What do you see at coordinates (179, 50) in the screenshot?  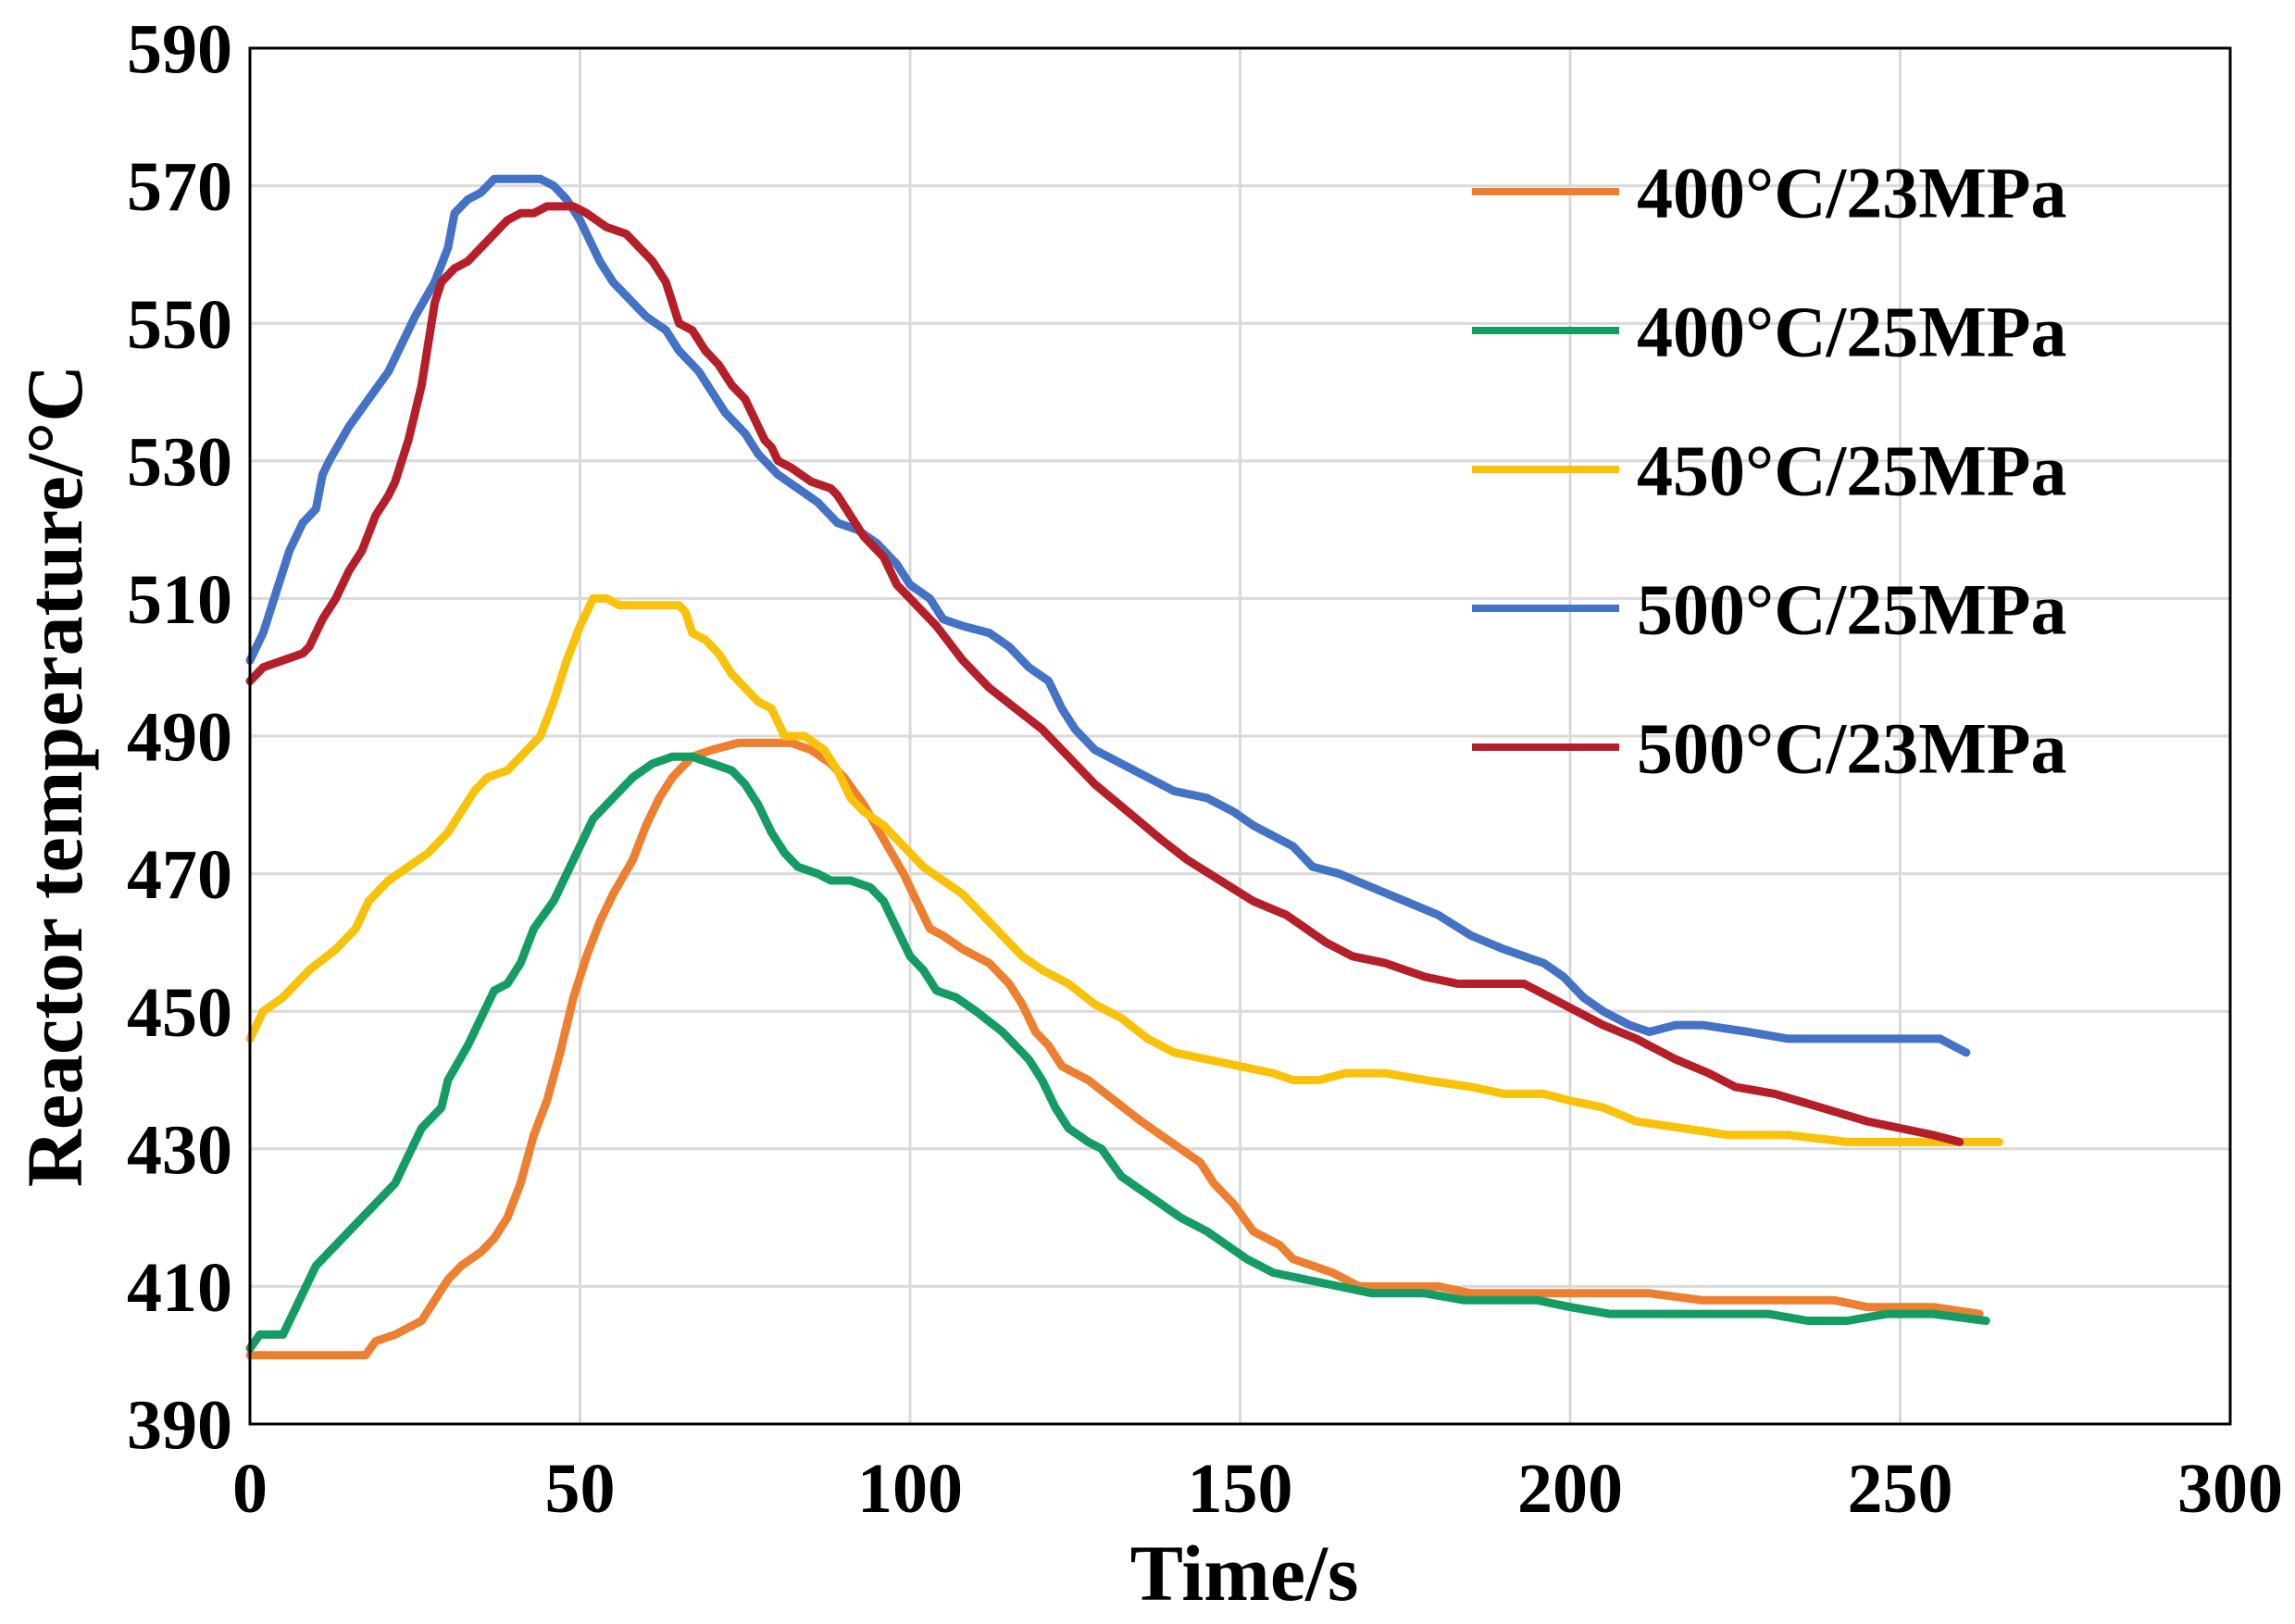 I see `y-tick-label: 590` at bounding box center [179, 50].